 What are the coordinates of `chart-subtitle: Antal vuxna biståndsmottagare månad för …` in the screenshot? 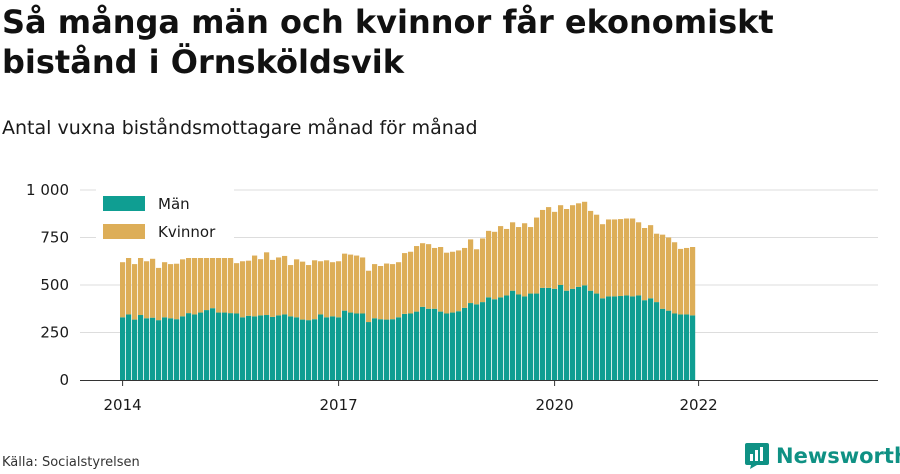 It's located at (240, 128).